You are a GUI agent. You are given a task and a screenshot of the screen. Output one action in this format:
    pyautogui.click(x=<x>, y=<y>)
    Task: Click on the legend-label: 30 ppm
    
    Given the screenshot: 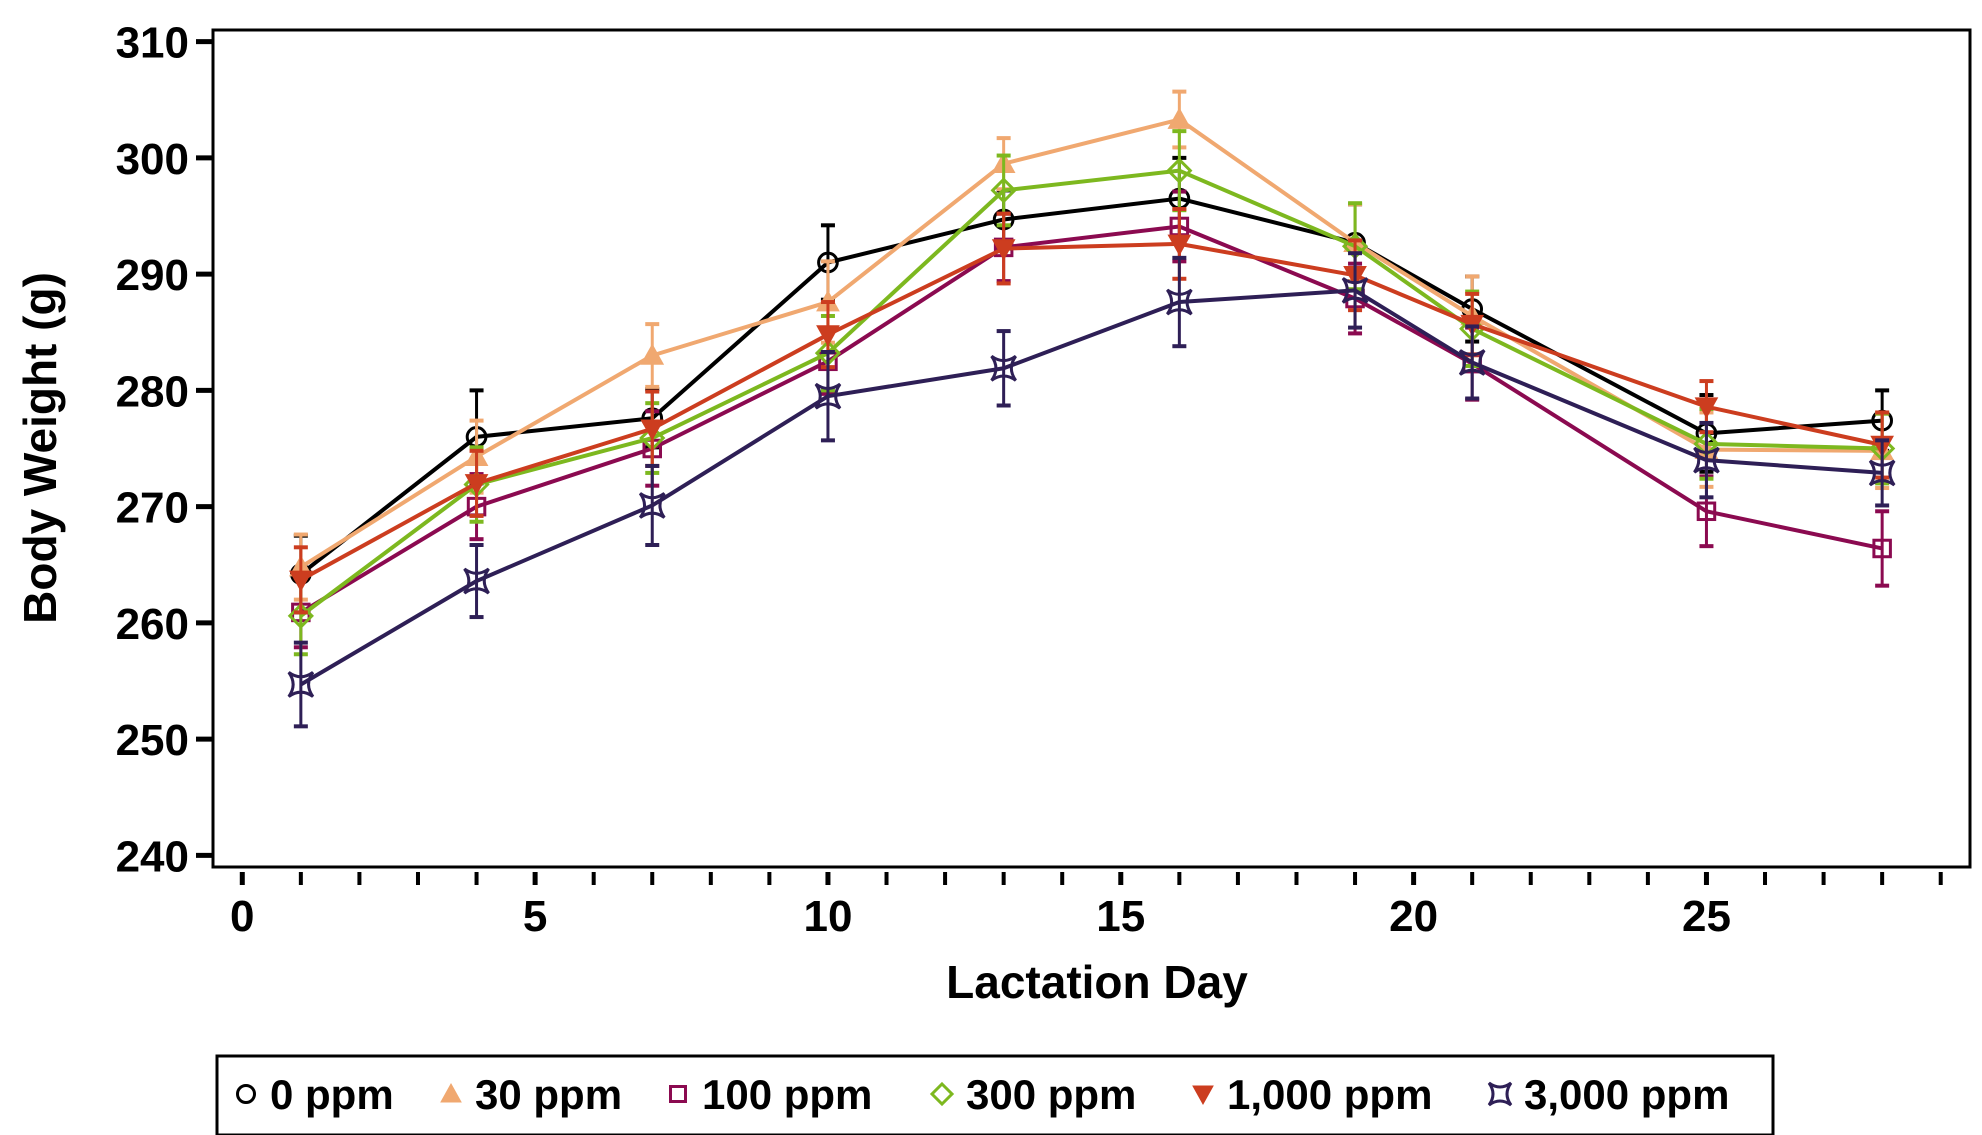 What is the action you would take?
    pyautogui.click(x=548, y=1094)
    